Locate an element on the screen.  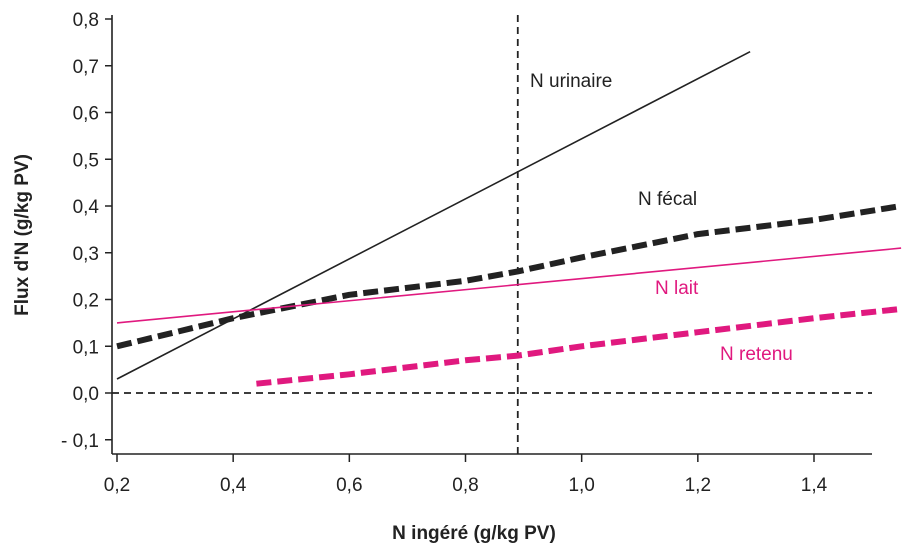
series-label-n-retenu: N retenu is located at coordinates (756, 354).